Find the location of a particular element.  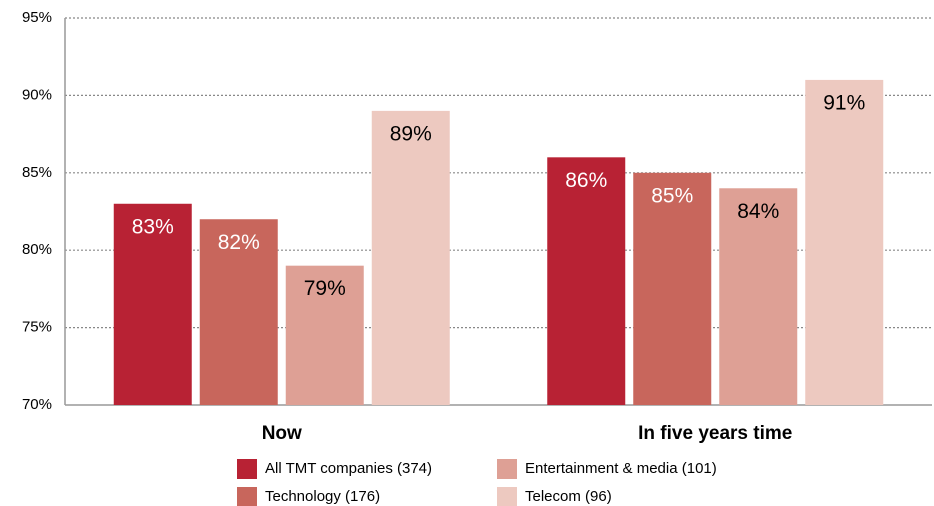

y-tick-label: 85% is located at coordinates (37, 172).